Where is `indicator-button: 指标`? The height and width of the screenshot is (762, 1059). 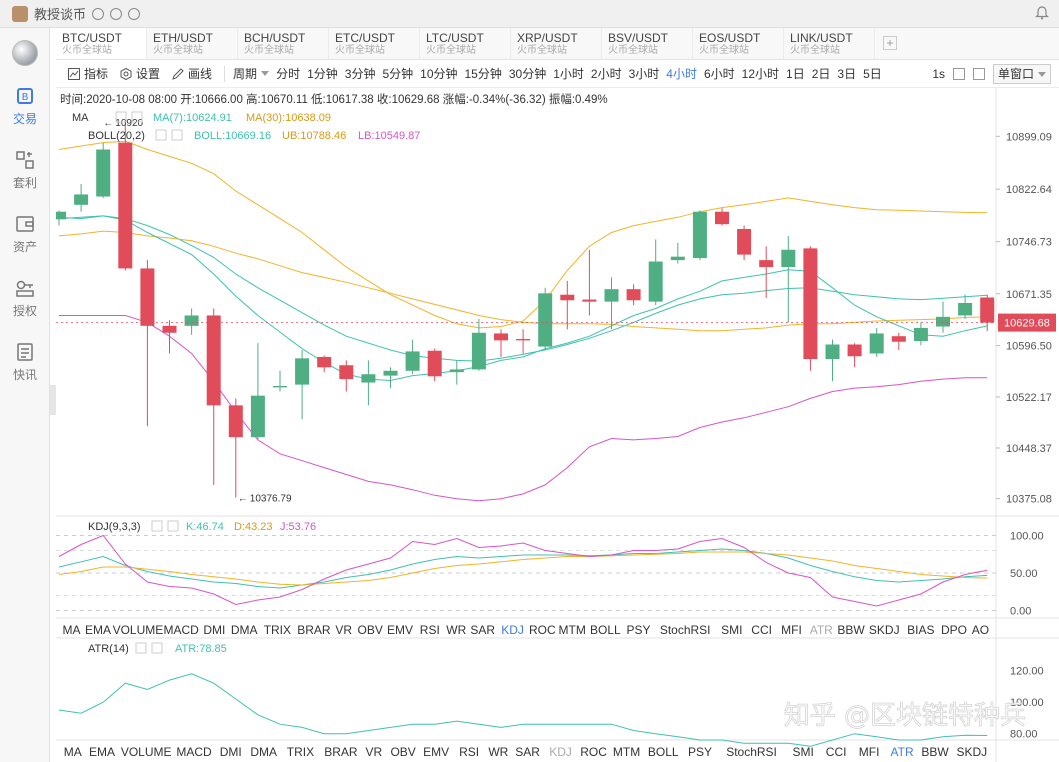 indicator-button: 指标 is located at coordinates (88, 73).